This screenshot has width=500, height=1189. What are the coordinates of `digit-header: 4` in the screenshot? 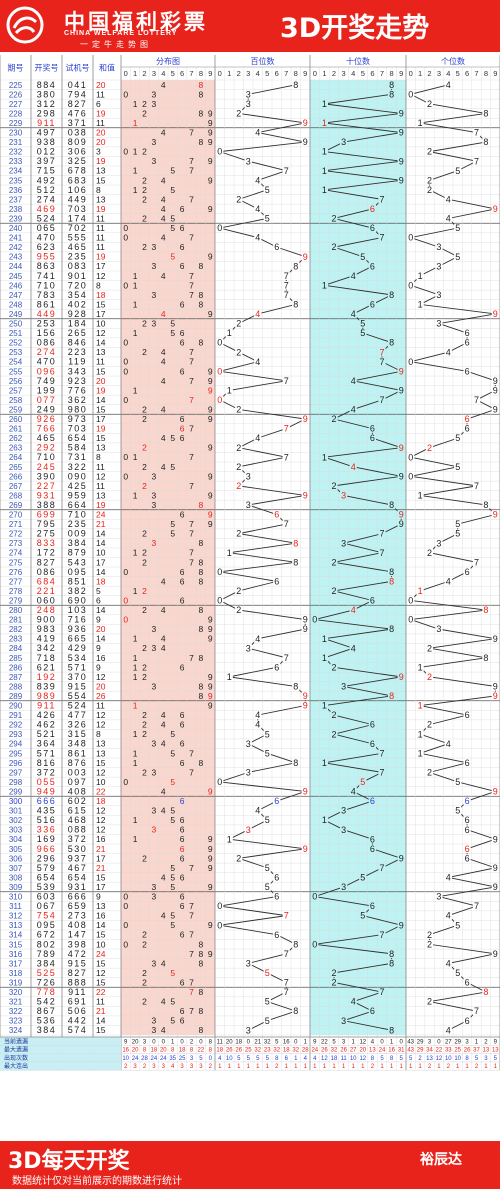 It's located at (448, 73).